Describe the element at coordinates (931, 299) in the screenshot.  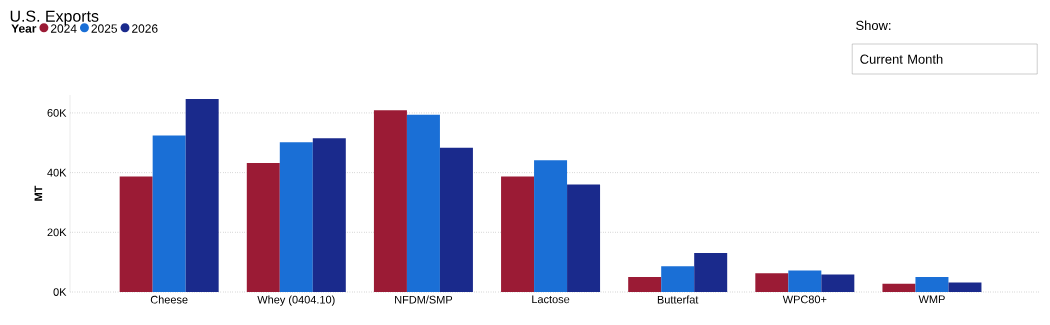
I see `x-tick-label: WMP` at that location.